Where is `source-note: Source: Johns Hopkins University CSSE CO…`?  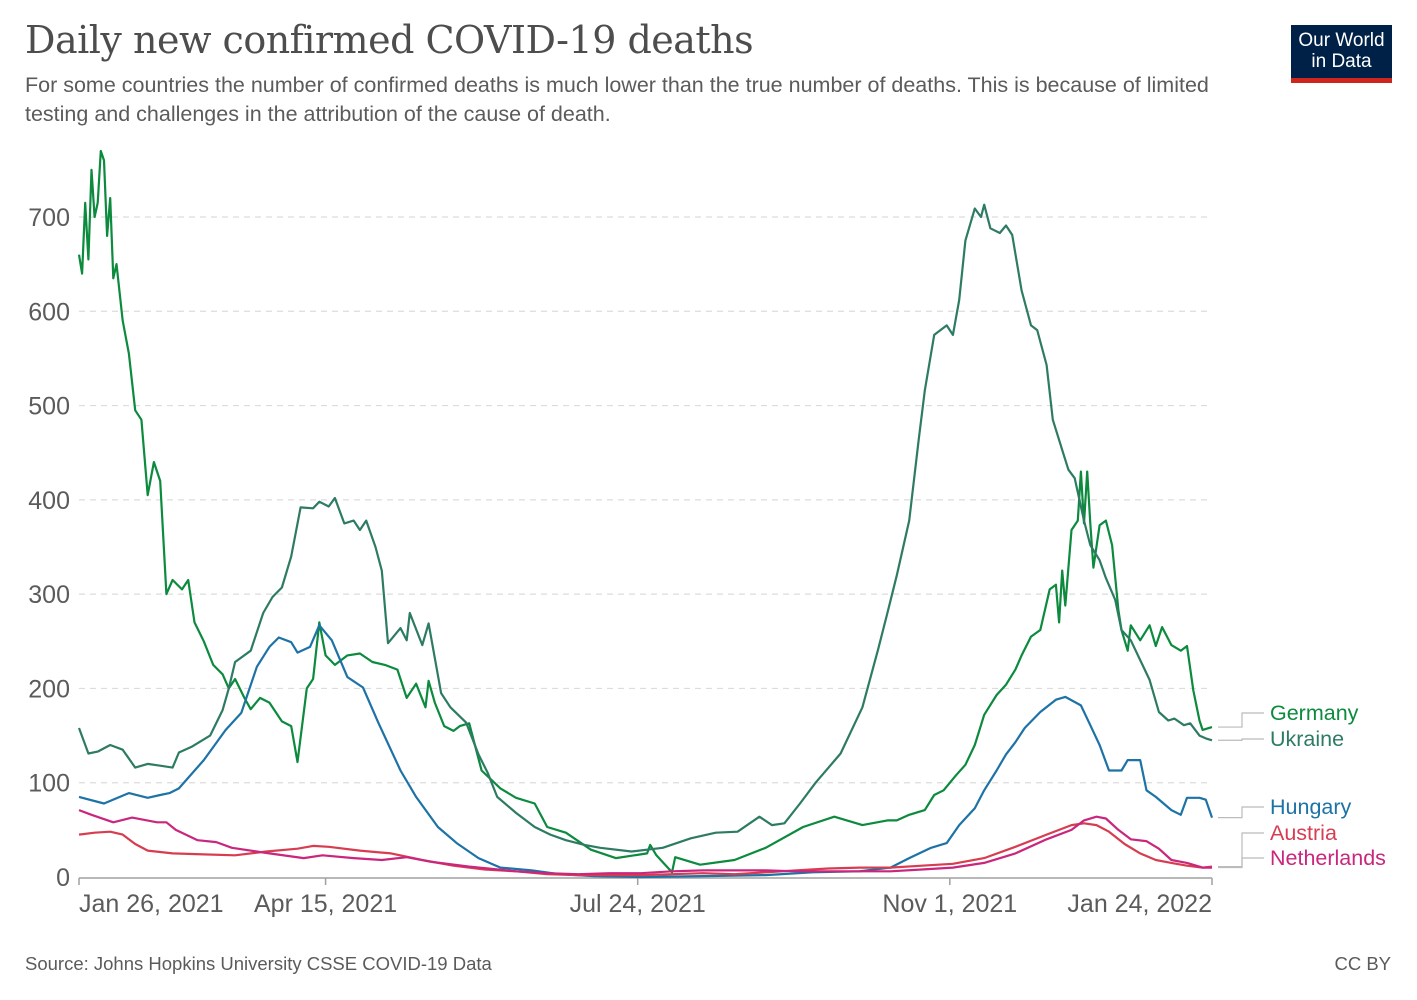
source-note: Source: Johns Hopkins University CSSE CO… is located at coordinates (258, 963).